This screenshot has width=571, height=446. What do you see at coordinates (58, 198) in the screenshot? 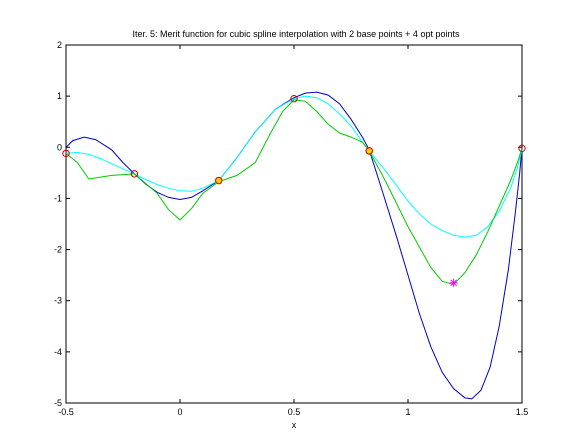
I see `y-tick-label: -1` at bounding box center [58, 198].